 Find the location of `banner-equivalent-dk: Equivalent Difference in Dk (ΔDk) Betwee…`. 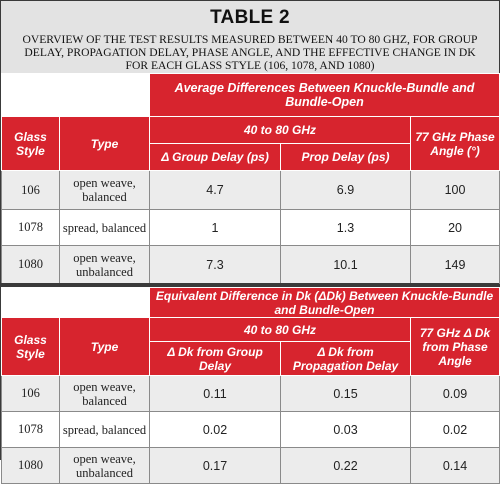

banner-equivalent-dk: Equivalent Difference in Dk (ΔDk) Betwee… is located at coordinates (324, 302).